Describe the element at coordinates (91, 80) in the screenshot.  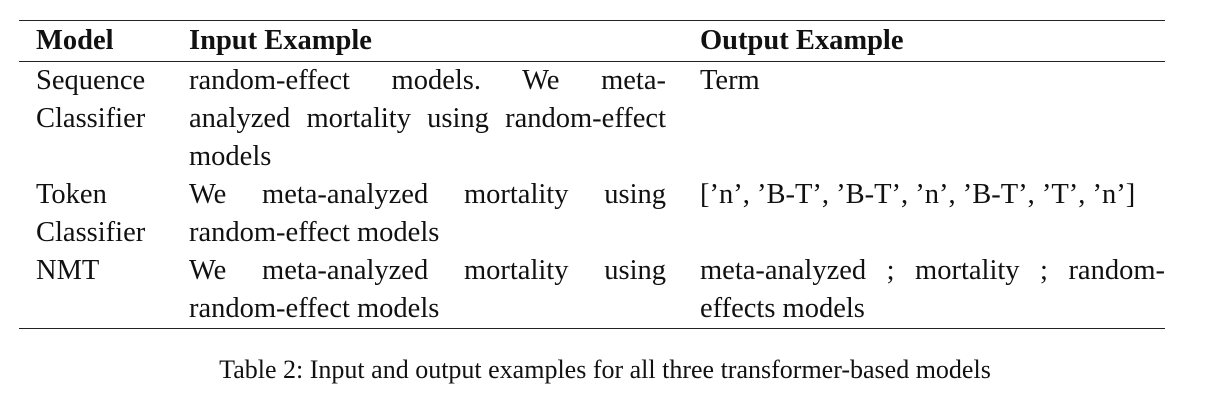
I see `model-name-line: Sequence` at that location.